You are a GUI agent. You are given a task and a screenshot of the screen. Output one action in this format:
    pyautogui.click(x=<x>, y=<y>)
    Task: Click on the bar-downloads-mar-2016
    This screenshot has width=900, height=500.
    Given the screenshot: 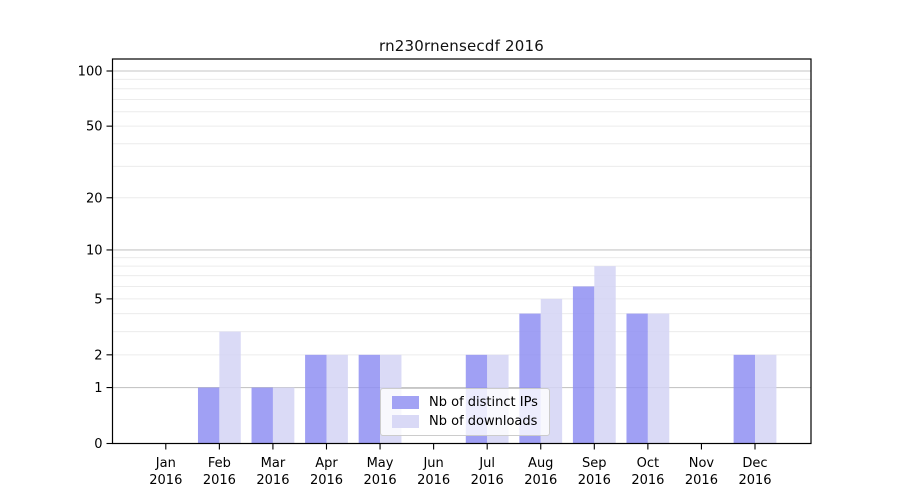 What is the action you would take?
    pyautogui.click(x=283, y=415)
    